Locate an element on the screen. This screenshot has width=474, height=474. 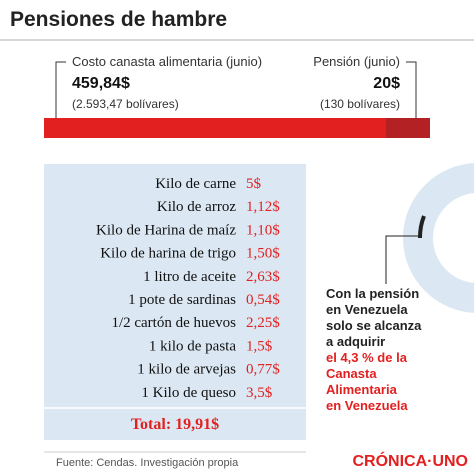
row-label: Kilo de Harina de maíz is located at coordinates (166, 230).